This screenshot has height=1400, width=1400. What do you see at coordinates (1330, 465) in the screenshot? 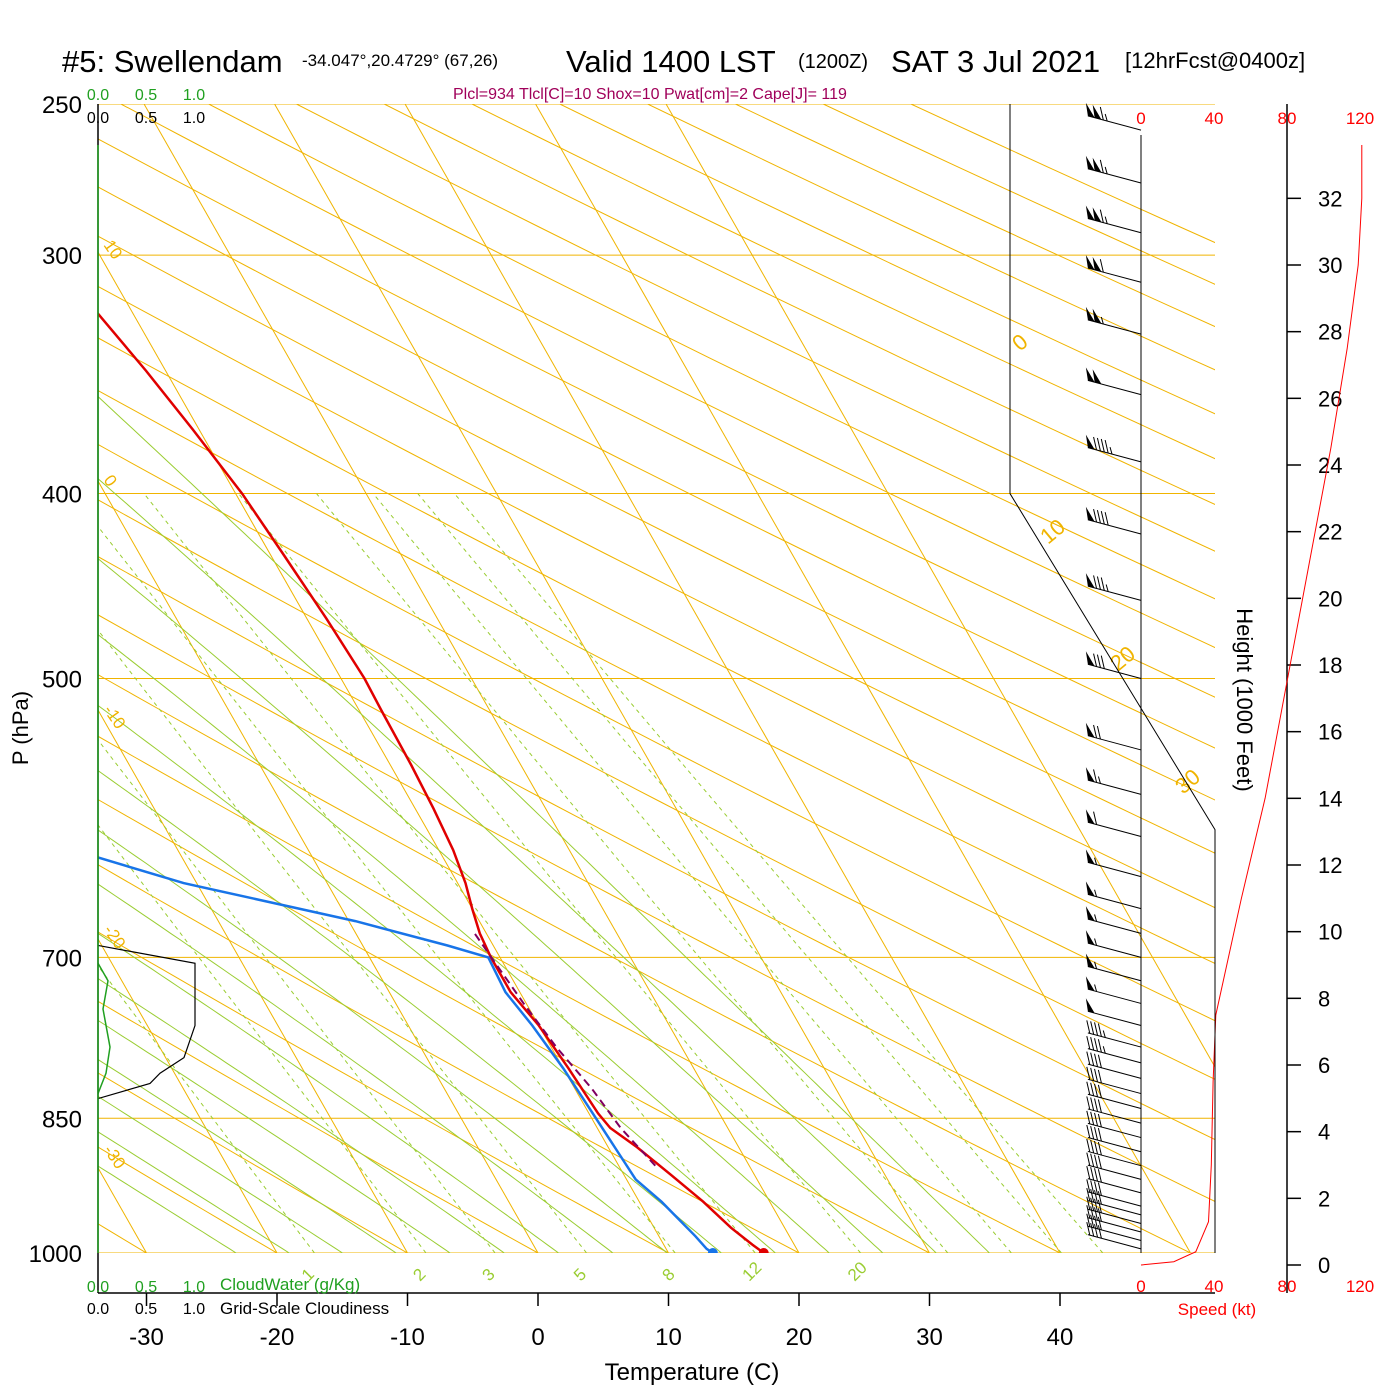
I see `height-tick-label: 24` at bounding box center [1330, 465].